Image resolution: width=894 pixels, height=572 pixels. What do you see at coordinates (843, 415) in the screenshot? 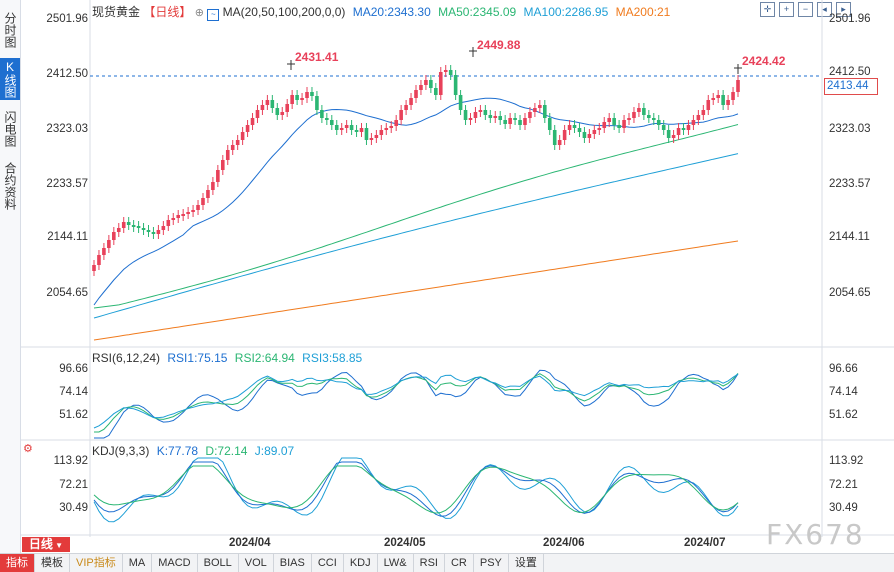
I see `rsi-axis-right-2: 51.62` at bounding box center [843, 415].